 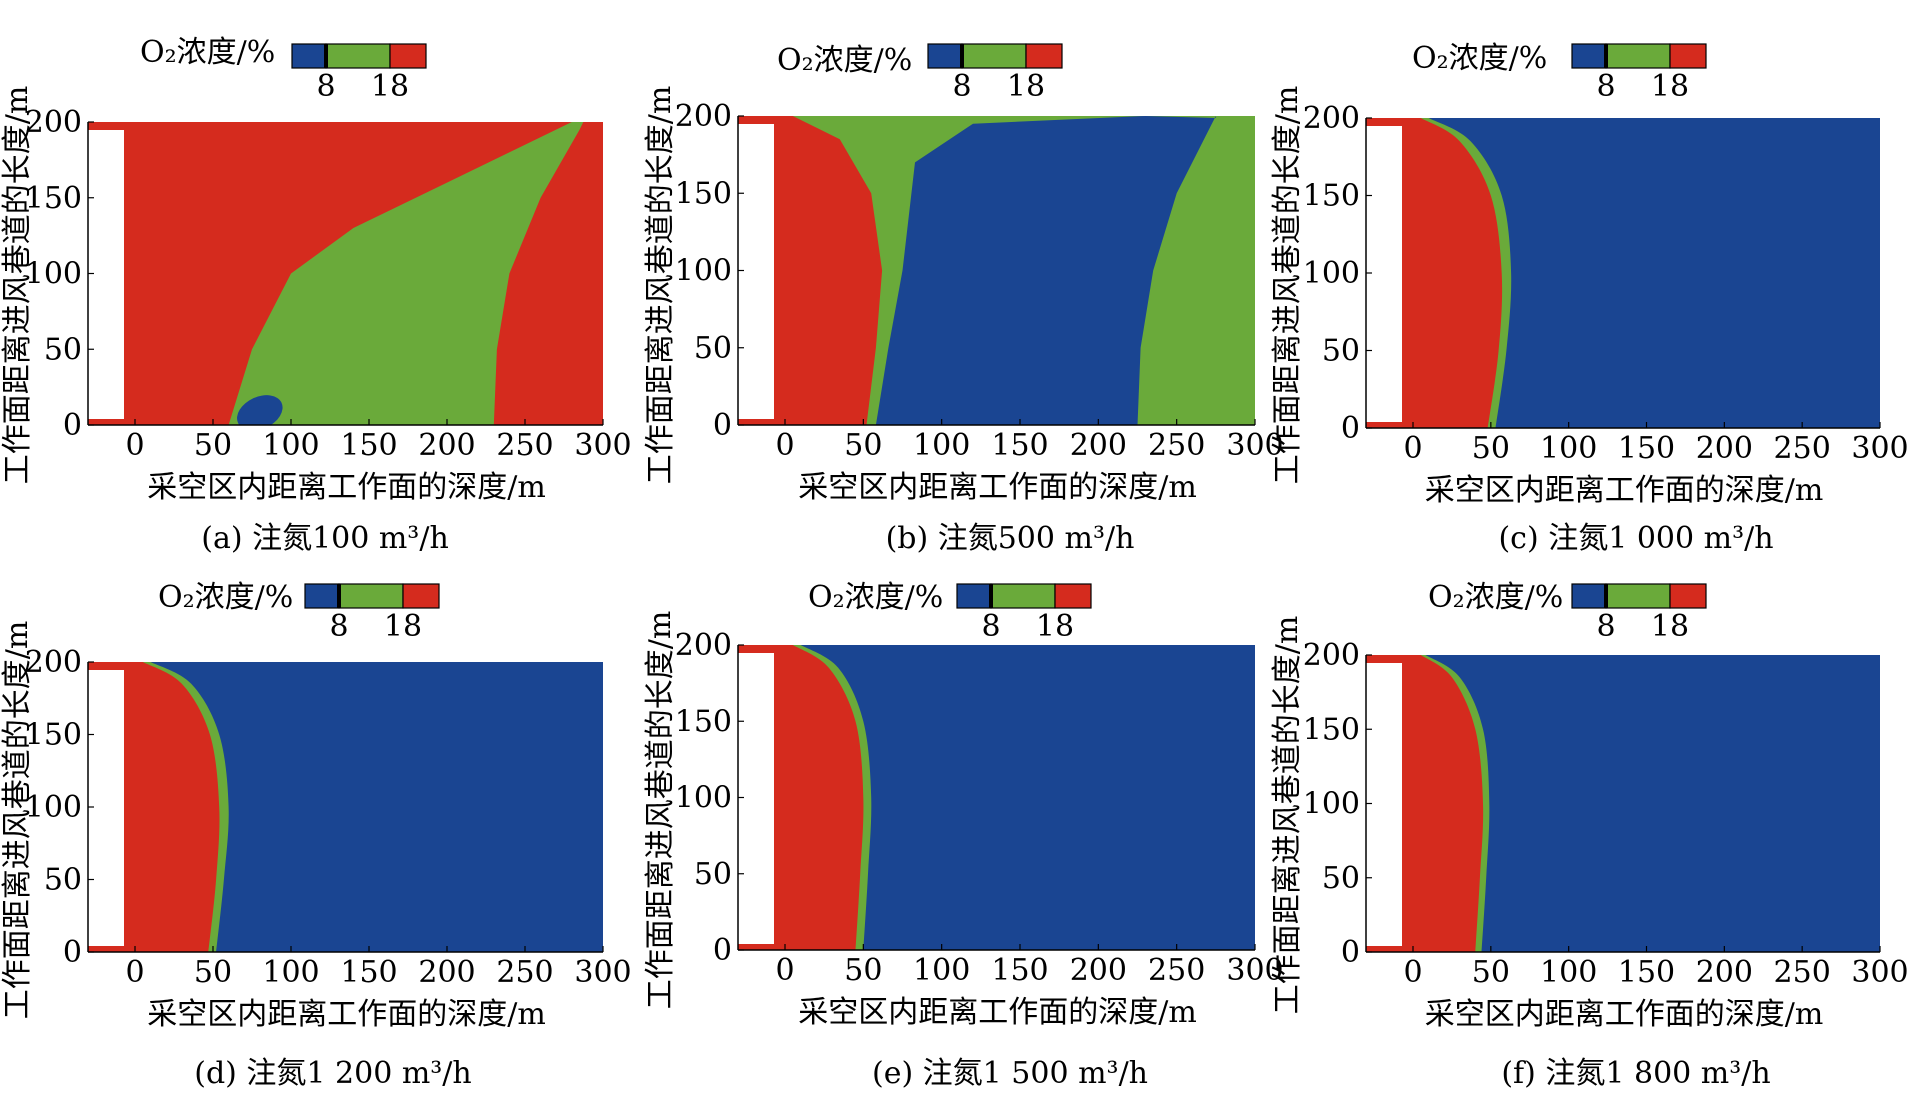 I want to click on panel-caption: (c) 注氮1 000 m³/h, so click(x=1635, y=538).